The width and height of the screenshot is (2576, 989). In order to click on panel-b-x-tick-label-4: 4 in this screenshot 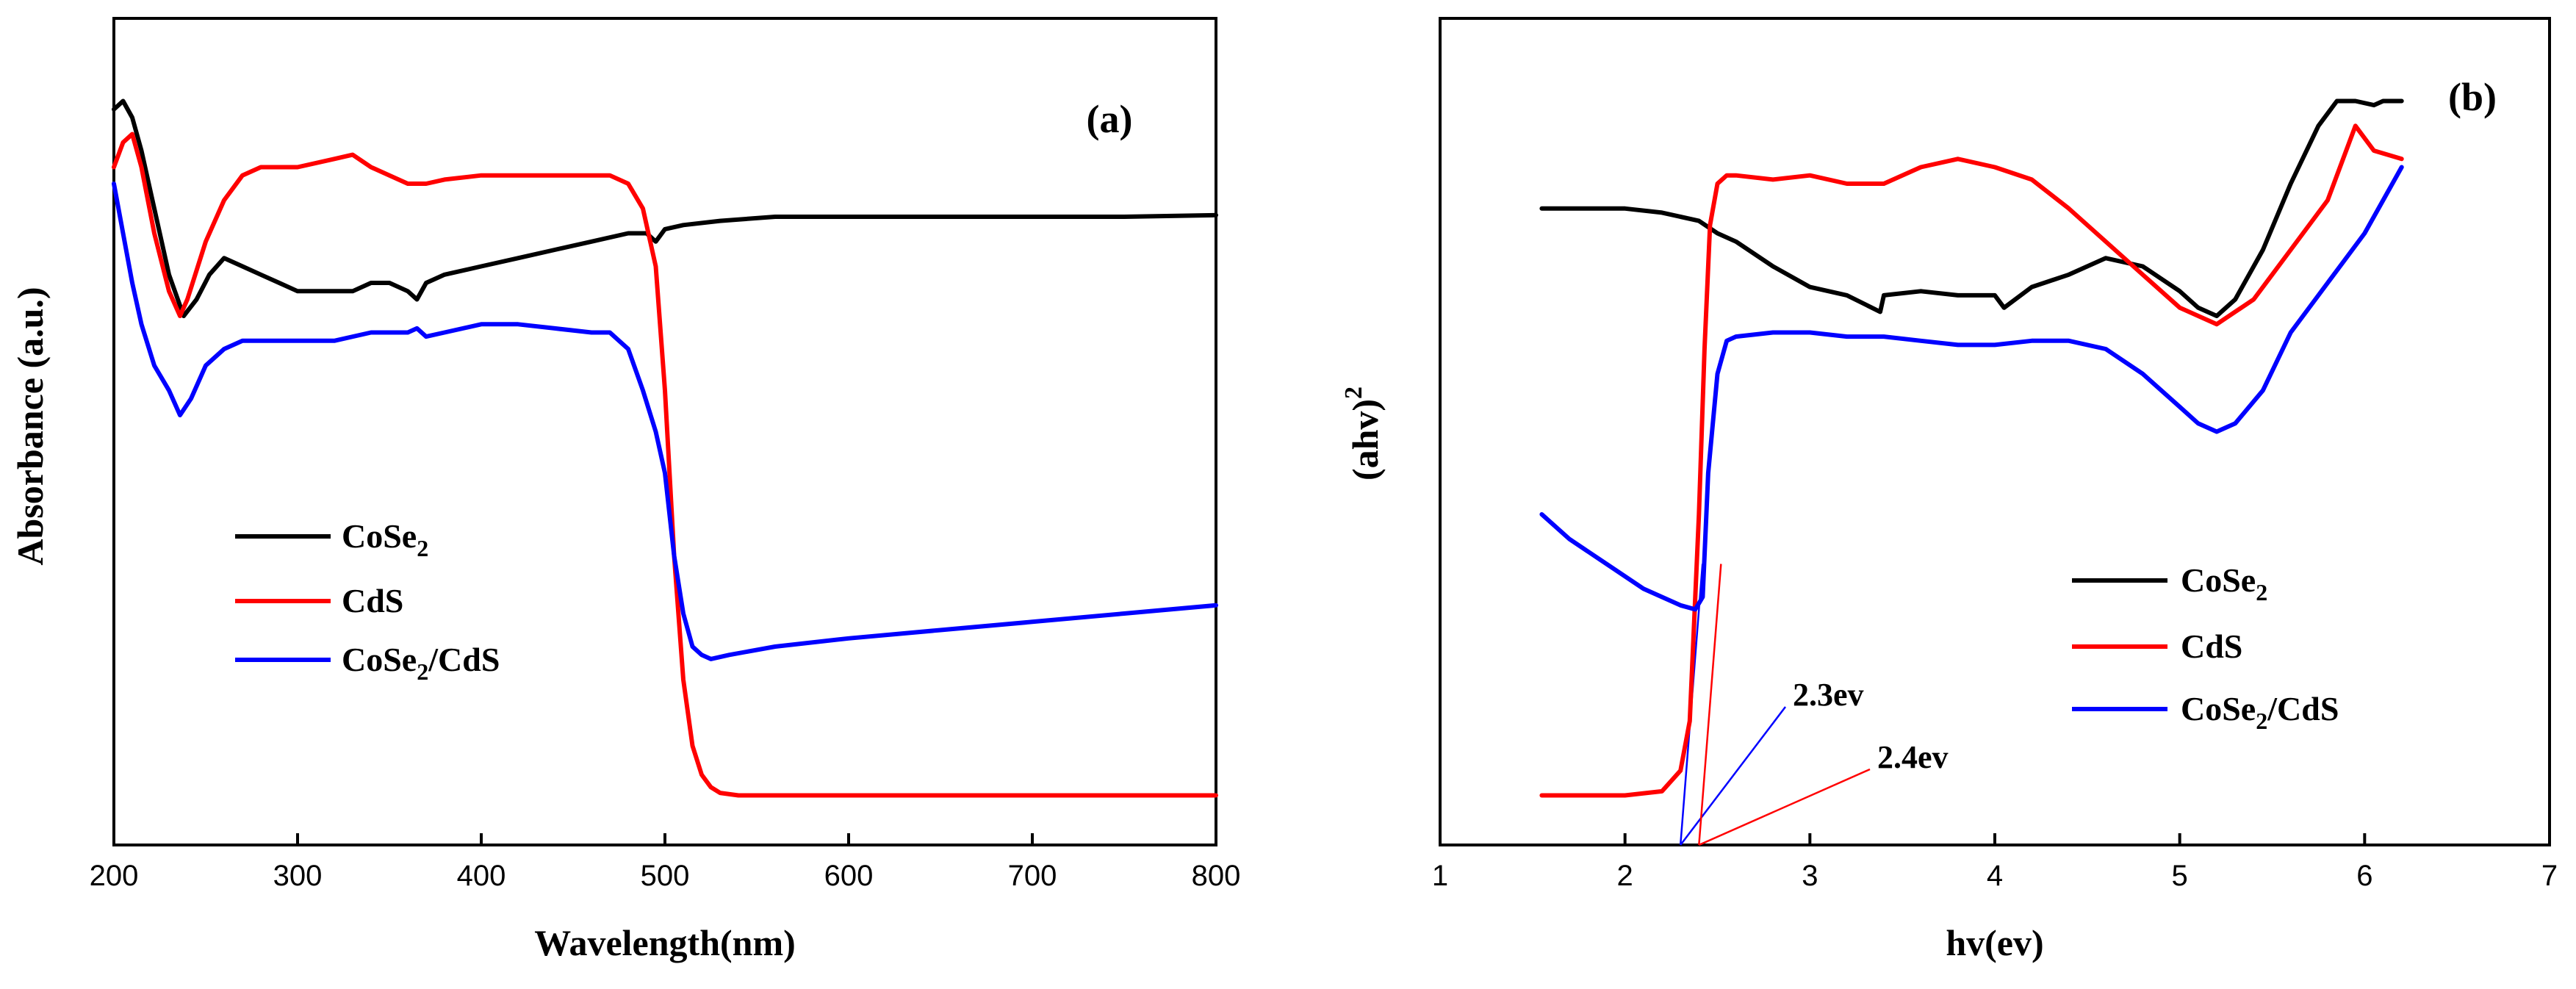, I will do `click(1995, 876)`.